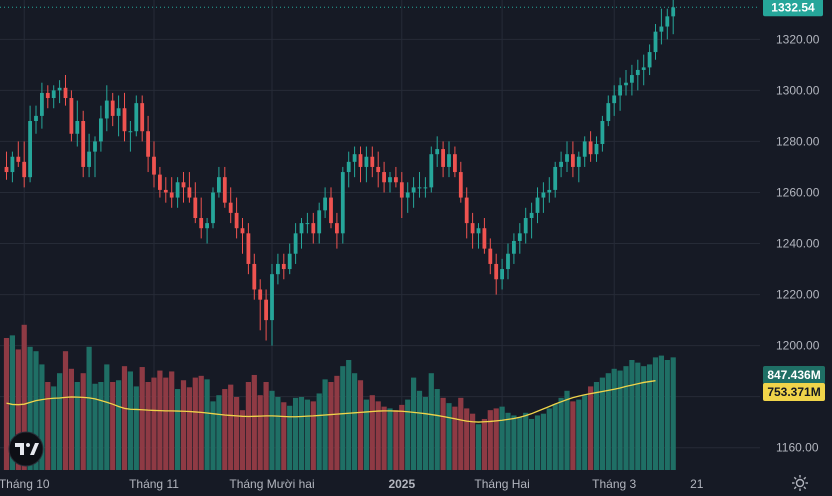 The height and width of the screenshot is (496, 832). I want to click on price-tick-label: 1220.00, so click(798, 295).